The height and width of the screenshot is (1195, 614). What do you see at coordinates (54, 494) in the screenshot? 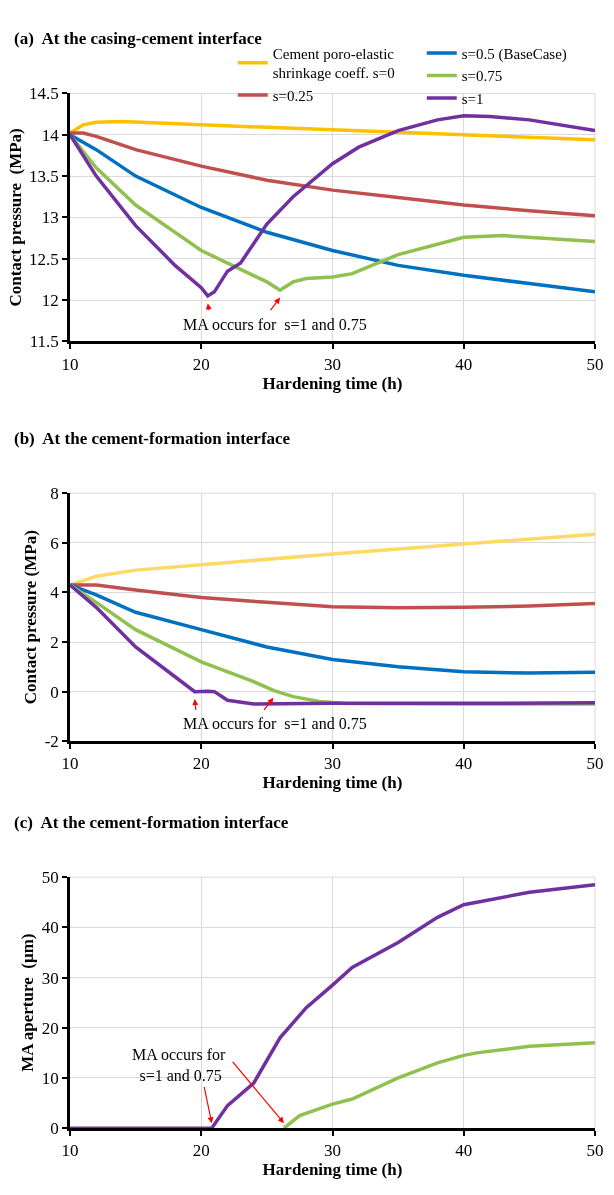
I see `y-tick-label: 8` at bounding box center [54, 494].